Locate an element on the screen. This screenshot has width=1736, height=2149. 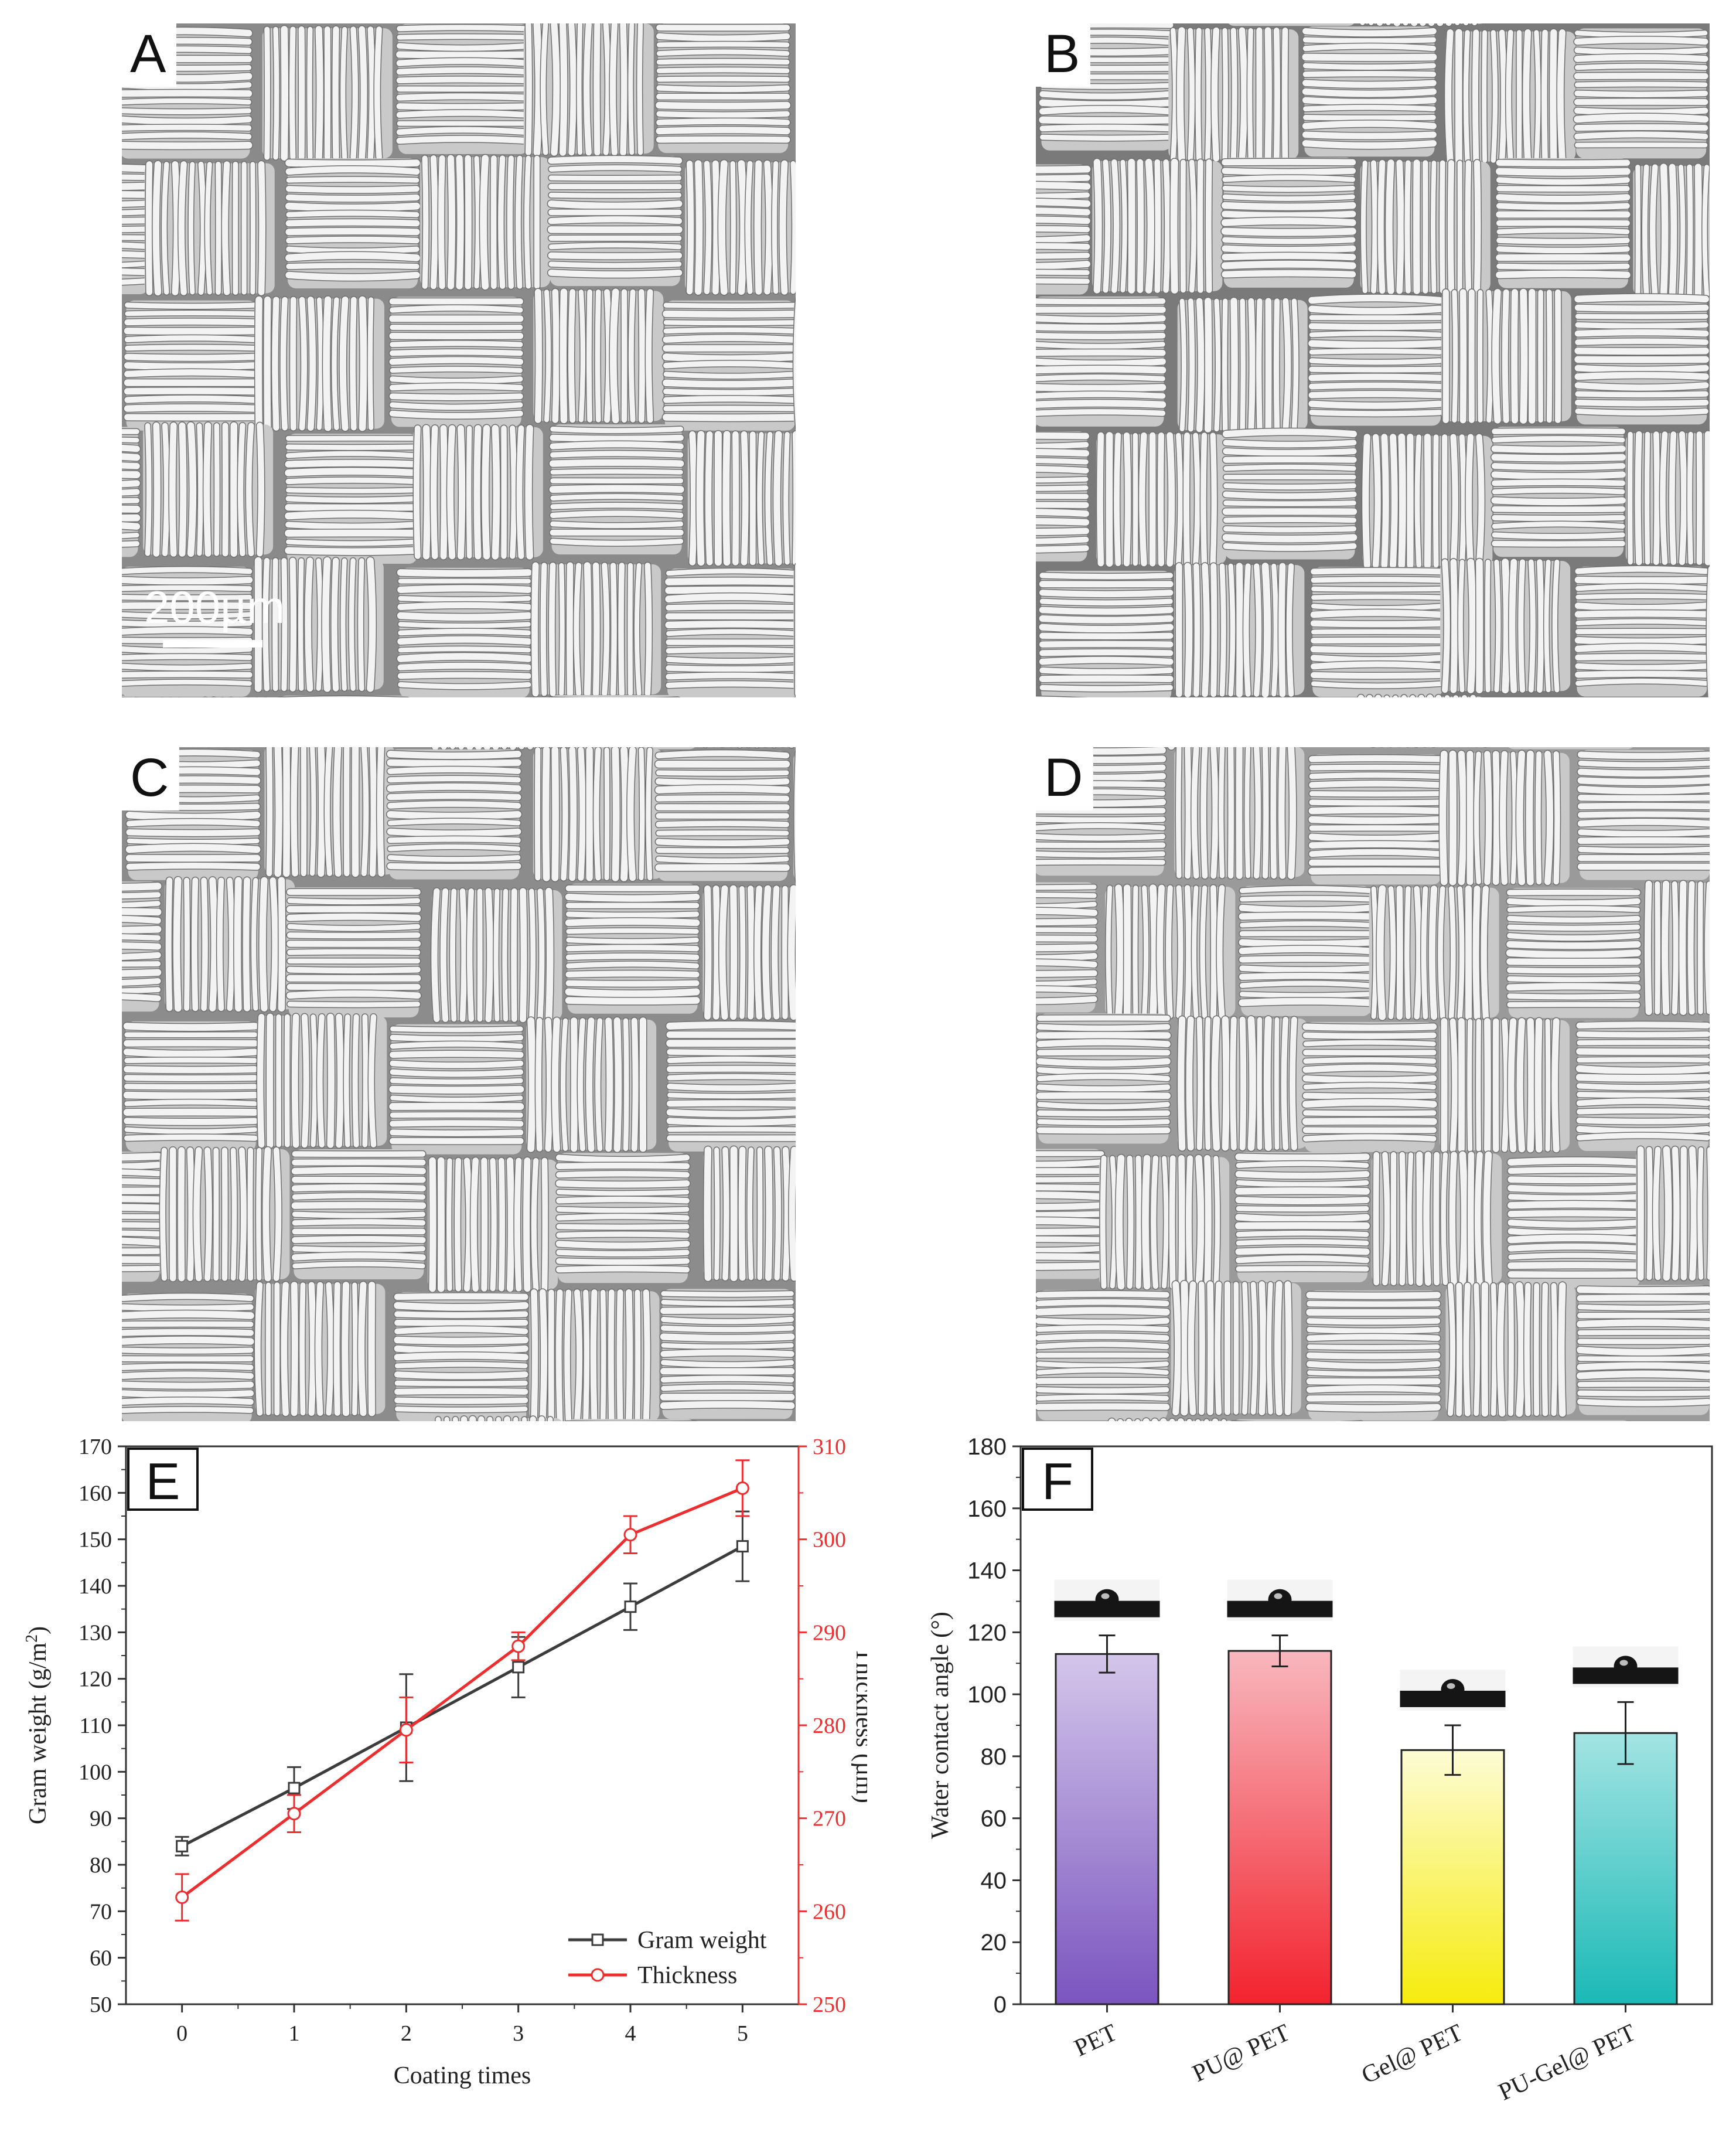
x-tick-label: 2 is located at coordinates (406, 2034).